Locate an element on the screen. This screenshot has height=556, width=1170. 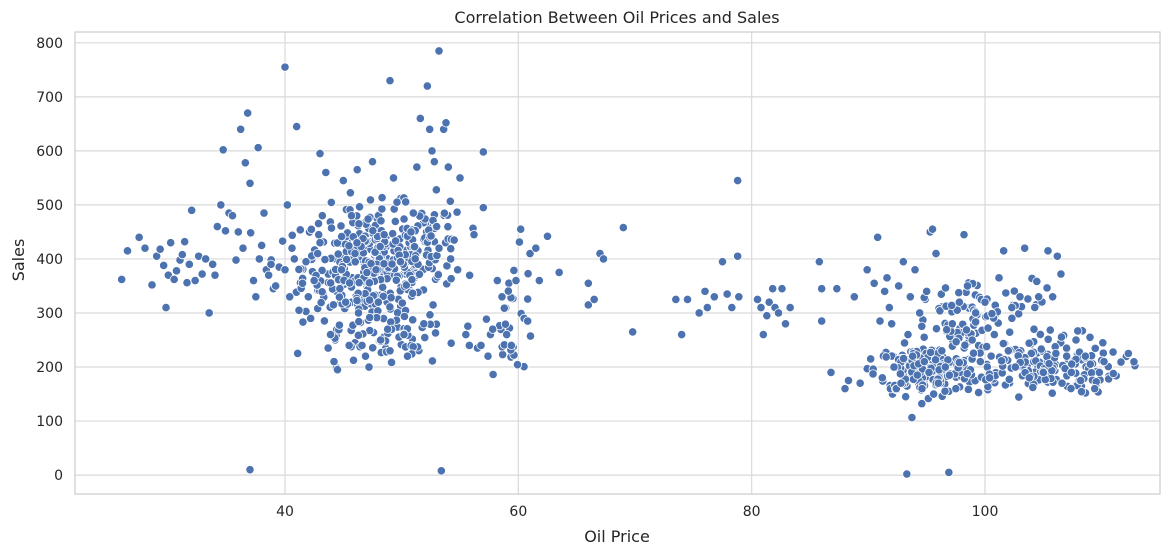
y-tick-label: 800 is located at coordinates (49, 44).